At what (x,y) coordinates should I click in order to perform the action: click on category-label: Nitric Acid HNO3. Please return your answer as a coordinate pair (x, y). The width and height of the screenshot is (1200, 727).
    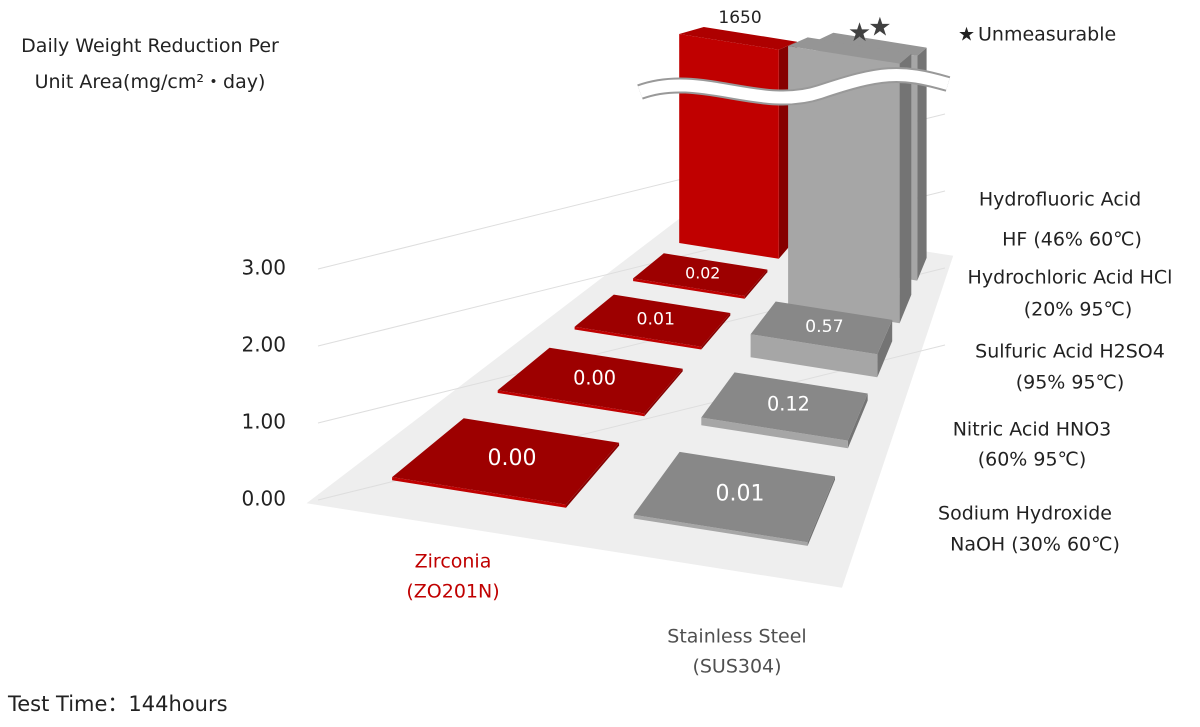
    Looking at the image, I should click on (1032, 430).